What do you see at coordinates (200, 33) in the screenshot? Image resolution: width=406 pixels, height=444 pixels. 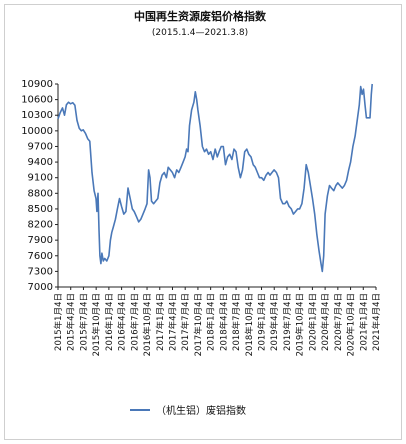 I see `chart-subtitle: (2015.1.4—2021.3.8)` at bounding box center [200, 33].